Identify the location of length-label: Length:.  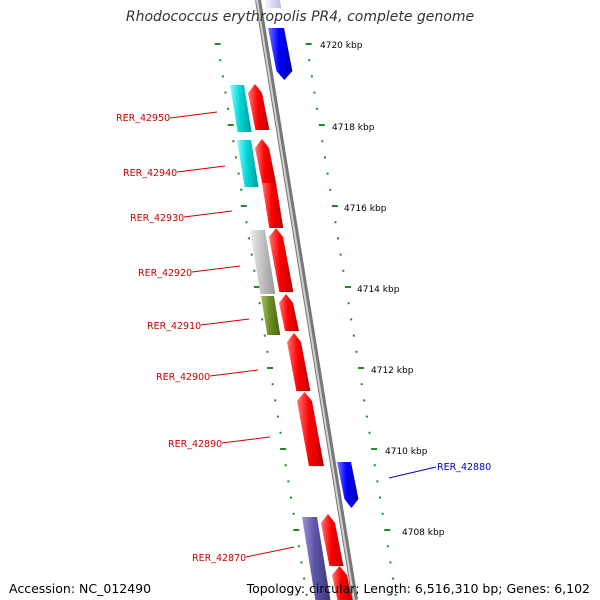
(387, 588).